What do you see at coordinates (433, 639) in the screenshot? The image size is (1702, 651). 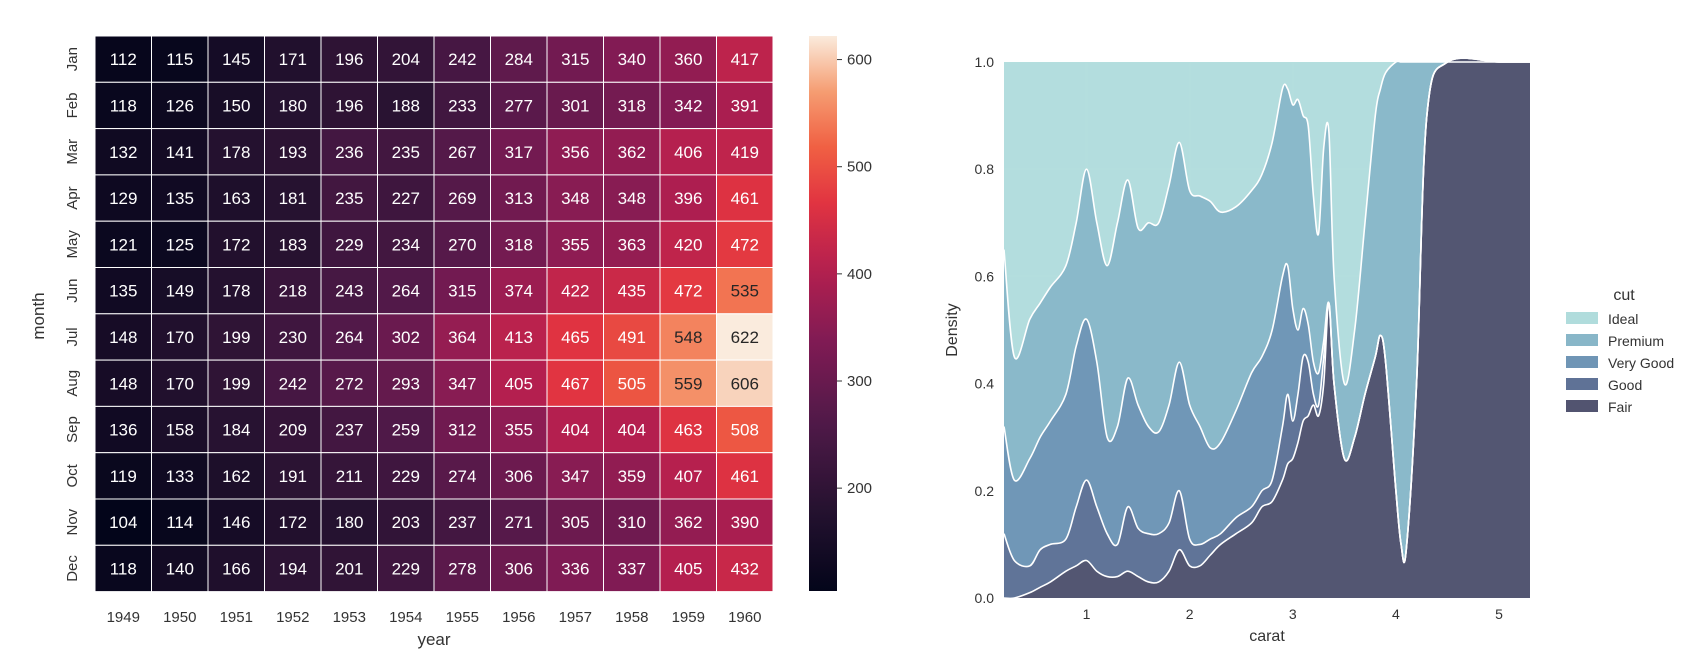 I see `x-axis-label: year` at bounding box center [433, 639].